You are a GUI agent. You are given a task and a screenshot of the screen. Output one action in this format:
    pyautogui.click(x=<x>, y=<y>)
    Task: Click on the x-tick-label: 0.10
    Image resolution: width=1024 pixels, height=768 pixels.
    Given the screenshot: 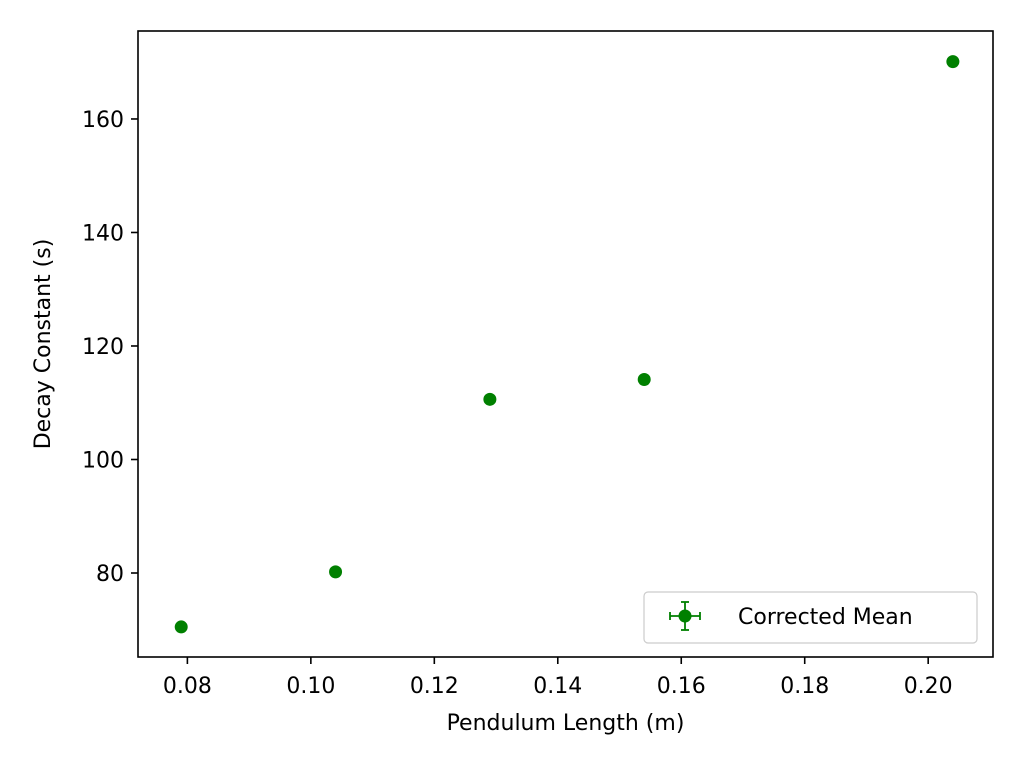 What is the action you would take?
    pyautogui.click(x=310, y=686)
    